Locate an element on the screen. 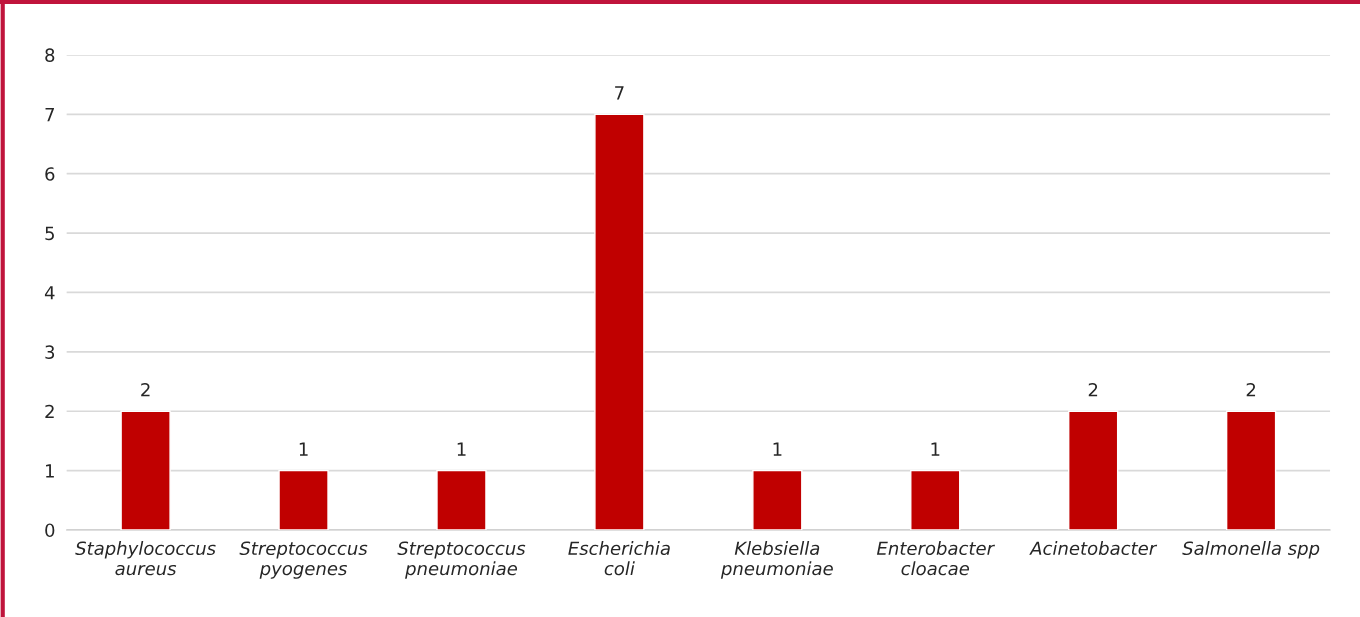 This screenshot has height=617, width=1360. y-tick-label: 8 is located at coordinates (50, 55).